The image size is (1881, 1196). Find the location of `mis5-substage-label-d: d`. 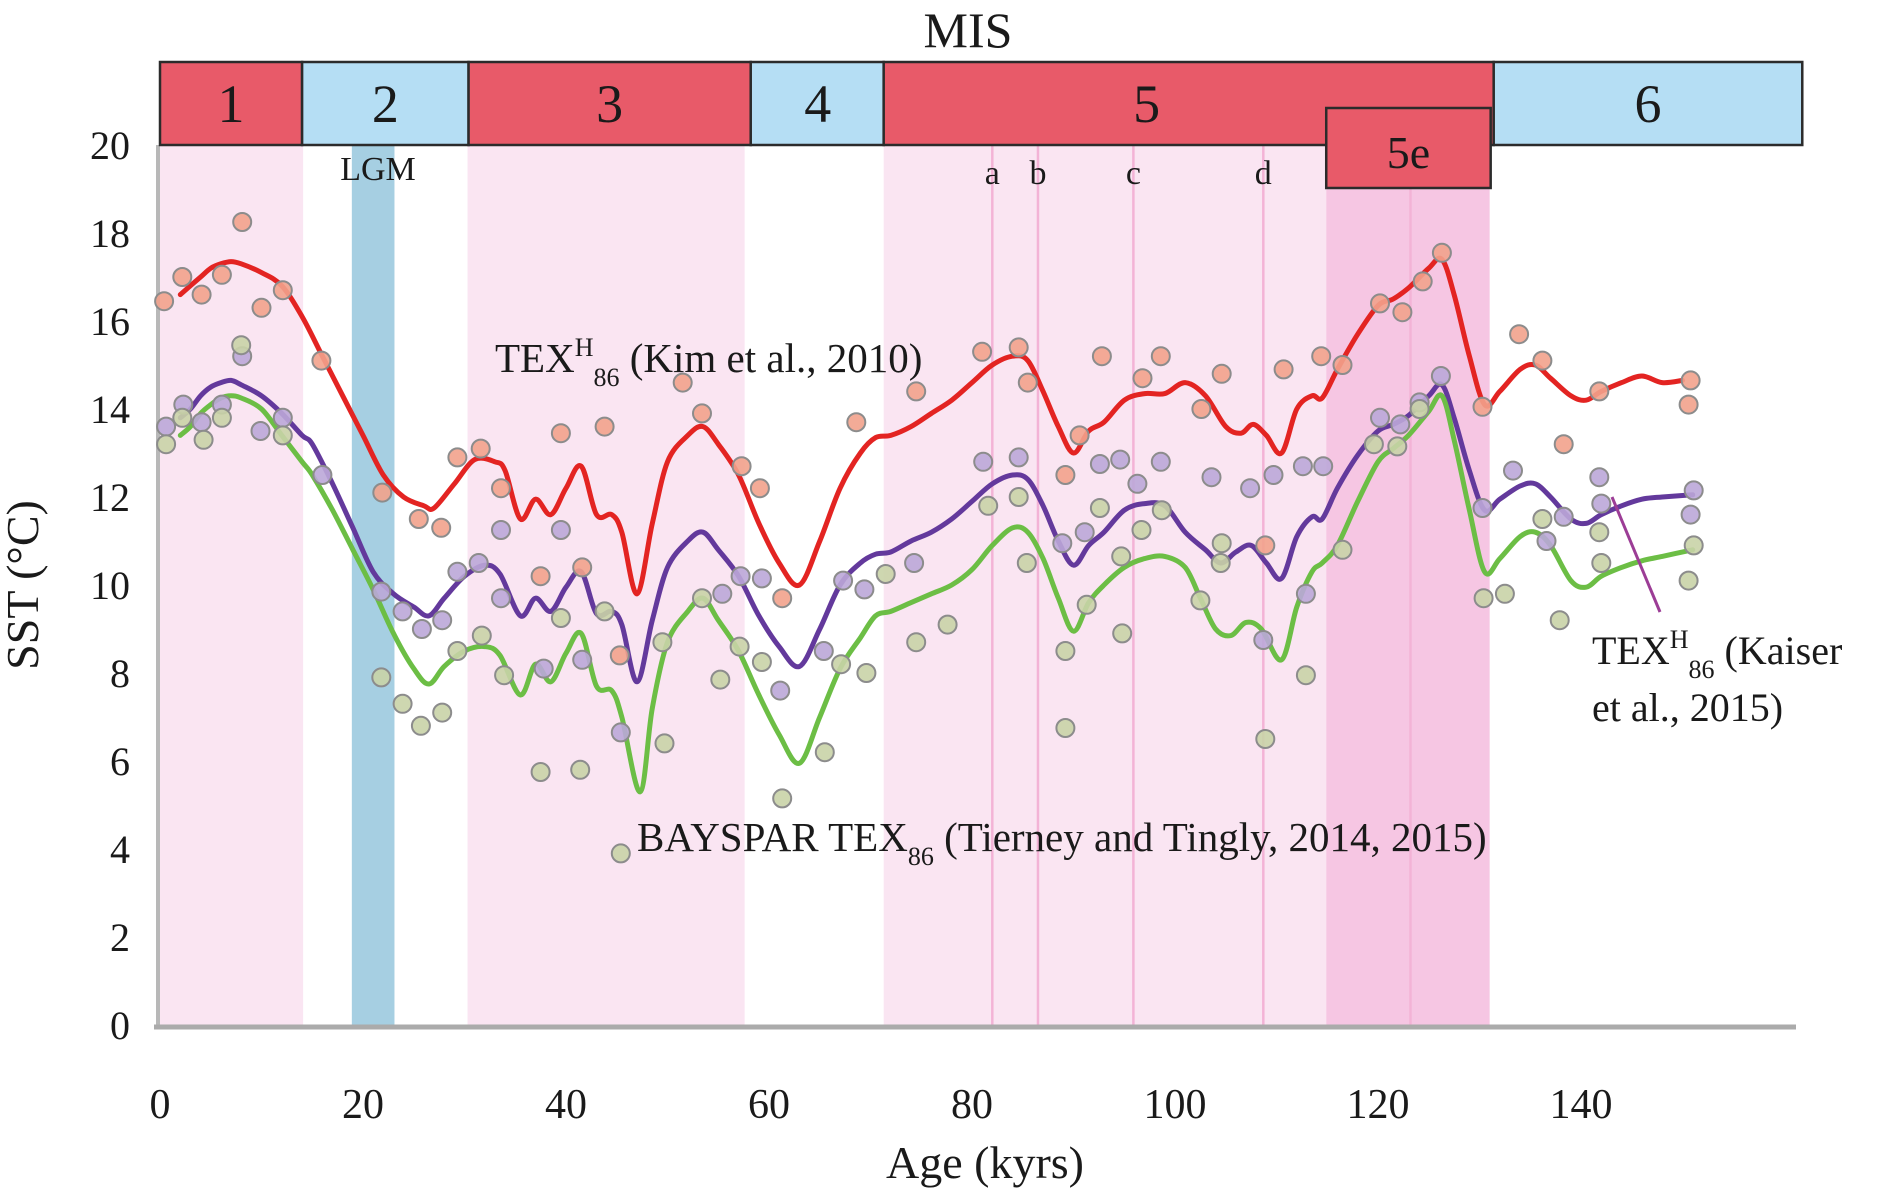

mis5-substage-label-d: d is located at coordinates (1263, 173).